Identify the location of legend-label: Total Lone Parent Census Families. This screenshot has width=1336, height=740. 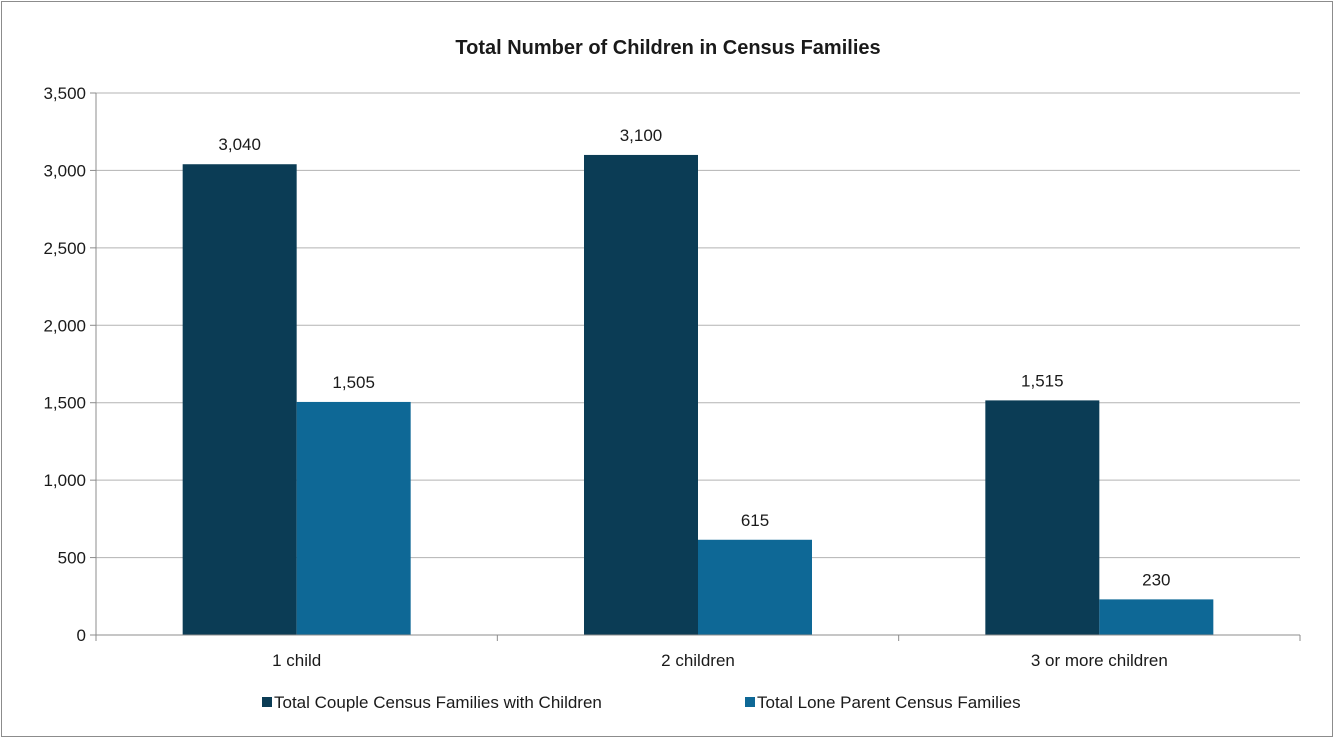
(889, 702).